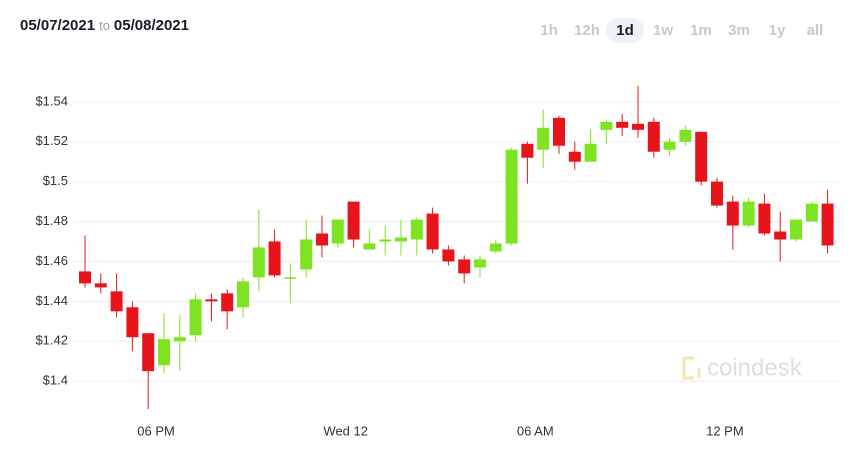 This screenshot has height=452, width=864. What do you see at coordinates (55, 380) in the screenshot?
I see `y-tick-label: $1.4` at bounding box center [55, 380].